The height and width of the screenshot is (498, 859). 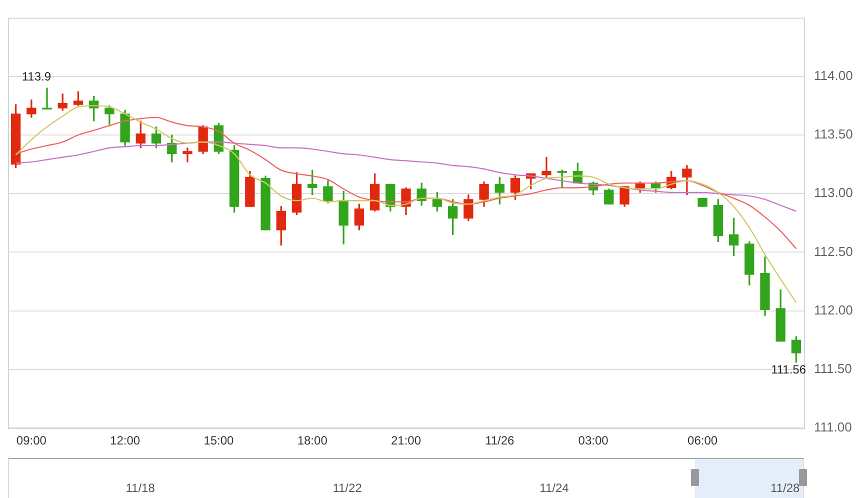 What do you see at coordinates (219, 441) in the screenshot?
I see `x-tick-label: 15:00` at bounding box center [219, 441].